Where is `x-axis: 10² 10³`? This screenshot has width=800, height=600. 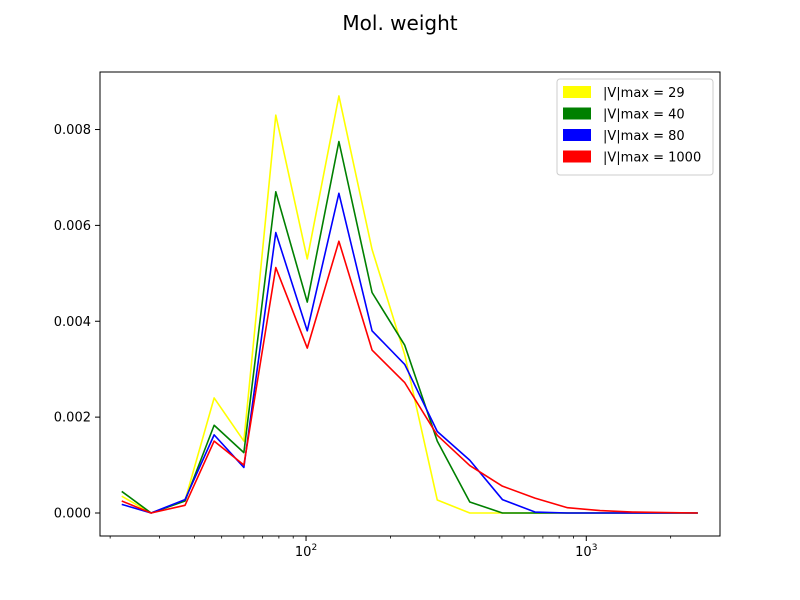 x-axis: 10² 10³ is located at coordinates (390, 548).